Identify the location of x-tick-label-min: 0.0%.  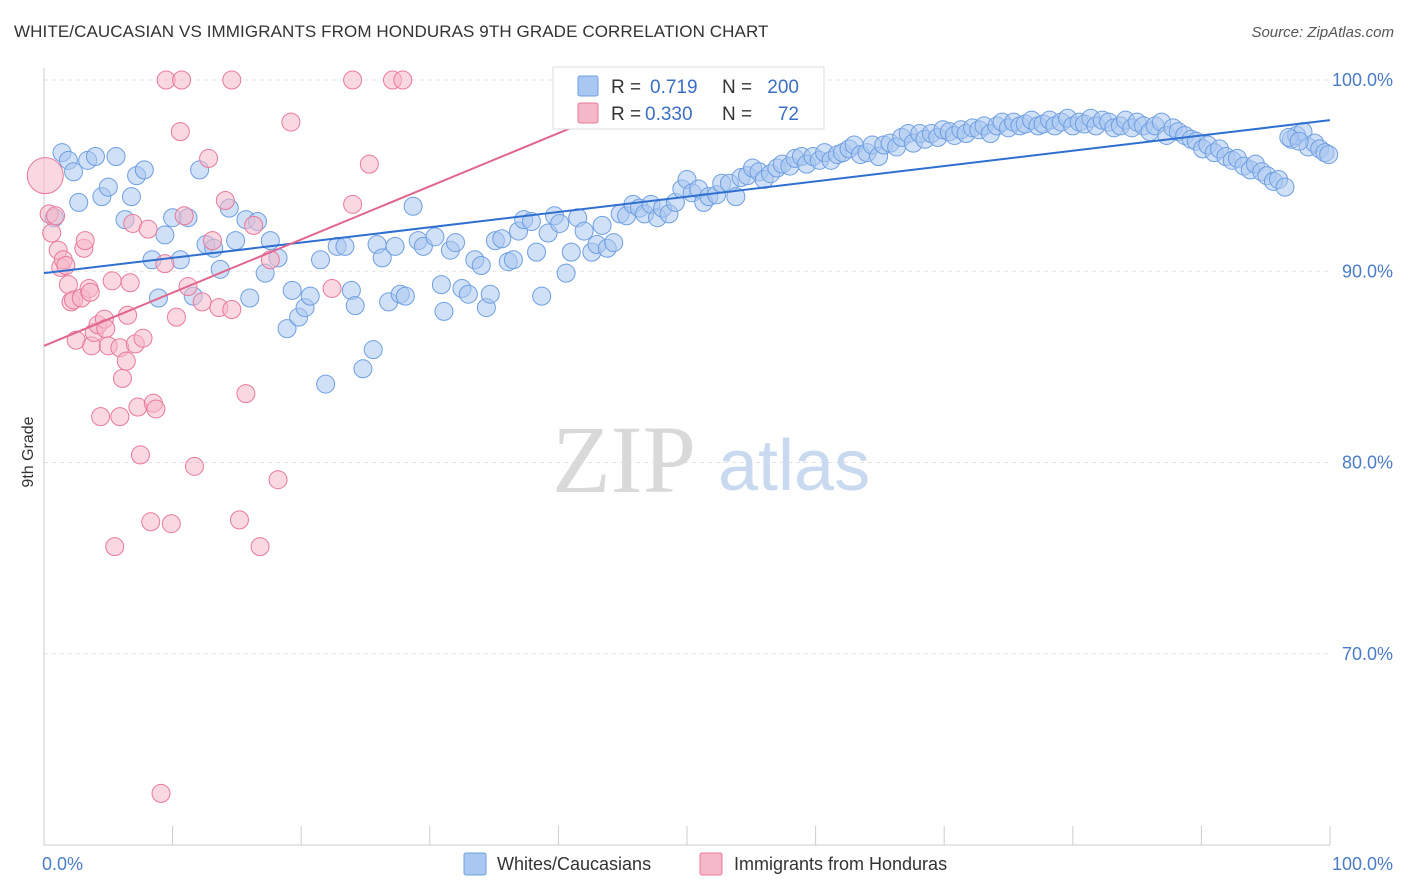
(62, 864).